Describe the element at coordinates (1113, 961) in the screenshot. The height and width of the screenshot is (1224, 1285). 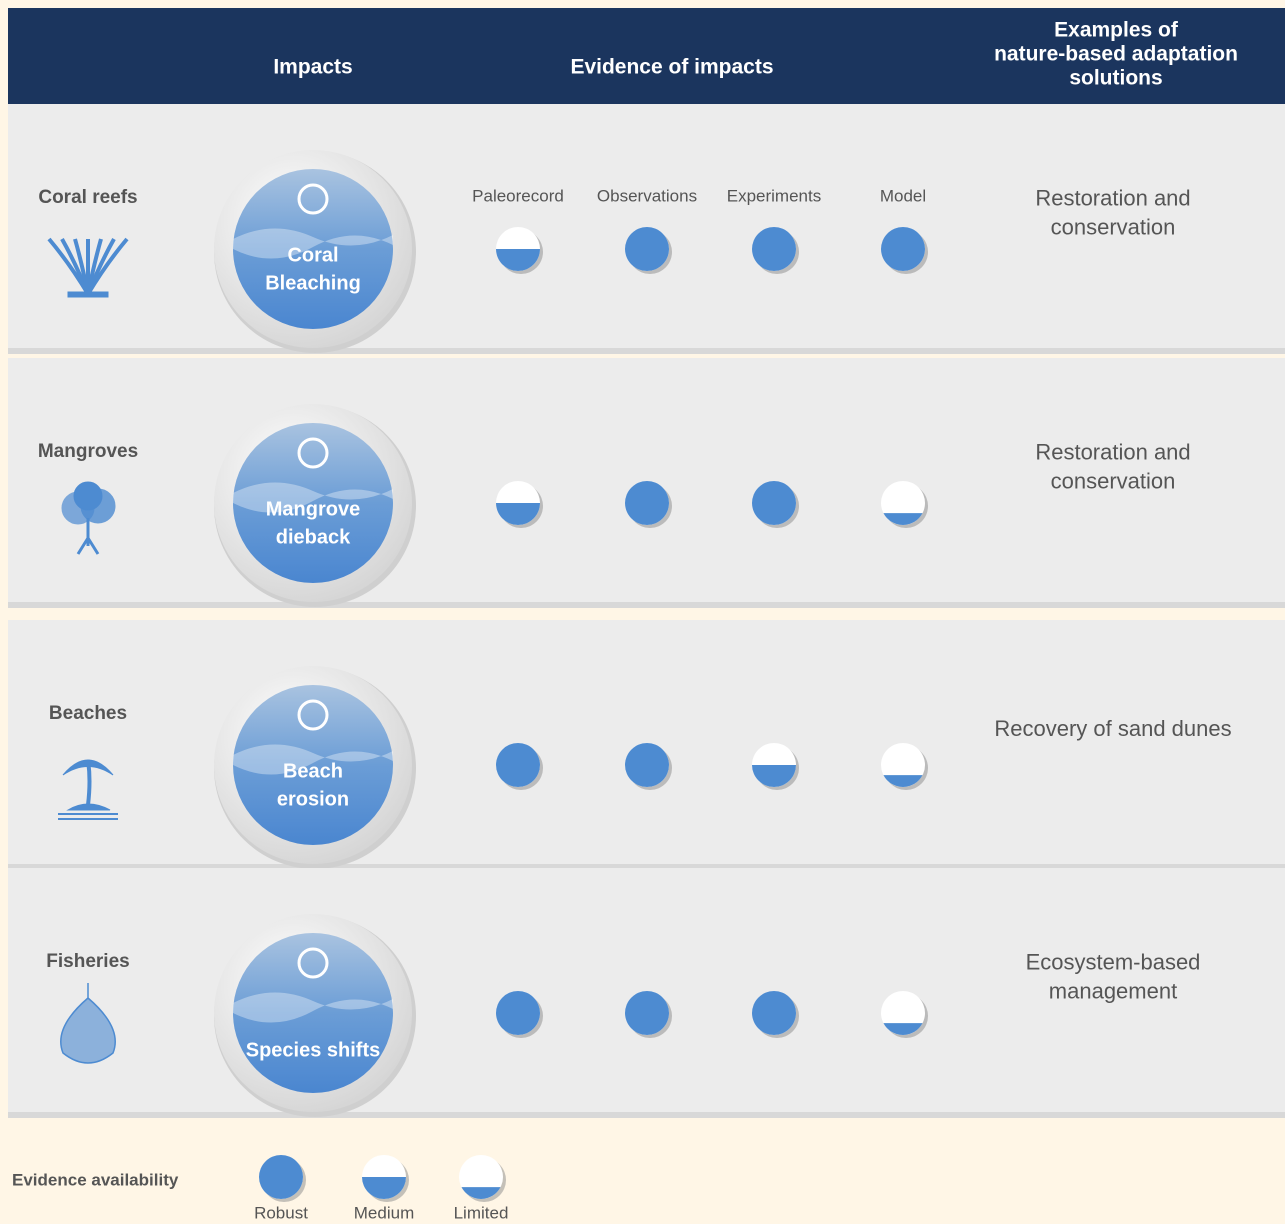
I see `solution-text: Ecosystem-based` at that location.